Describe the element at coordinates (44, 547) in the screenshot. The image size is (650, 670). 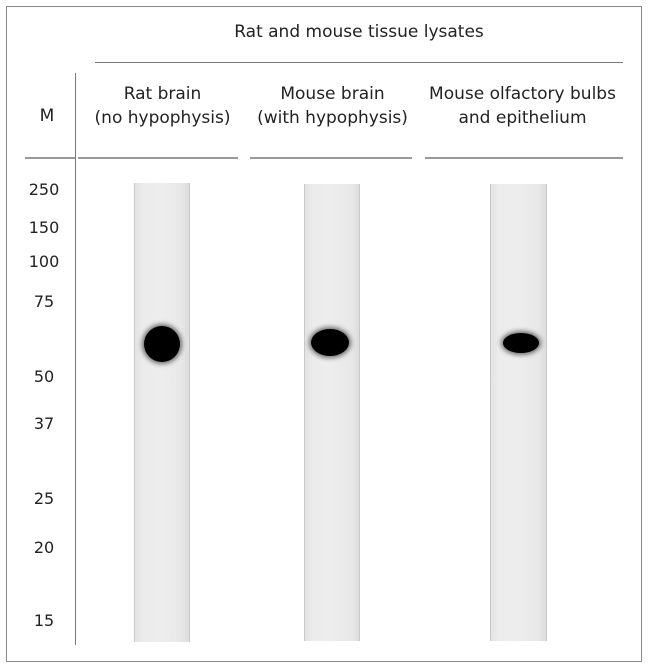
I see `marker-label: 20` at that location.